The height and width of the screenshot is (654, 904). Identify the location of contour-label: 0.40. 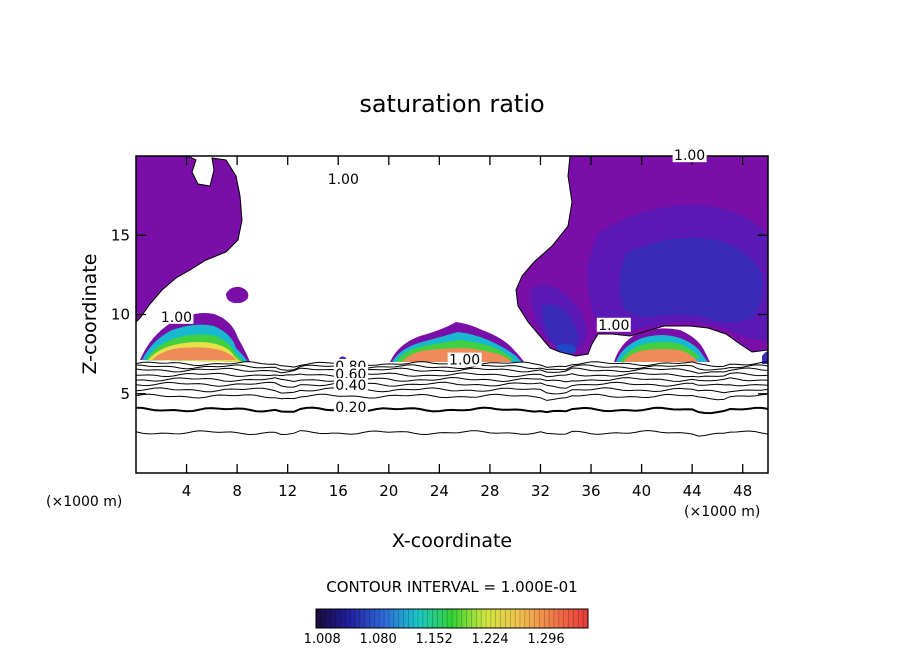
(350, 386).